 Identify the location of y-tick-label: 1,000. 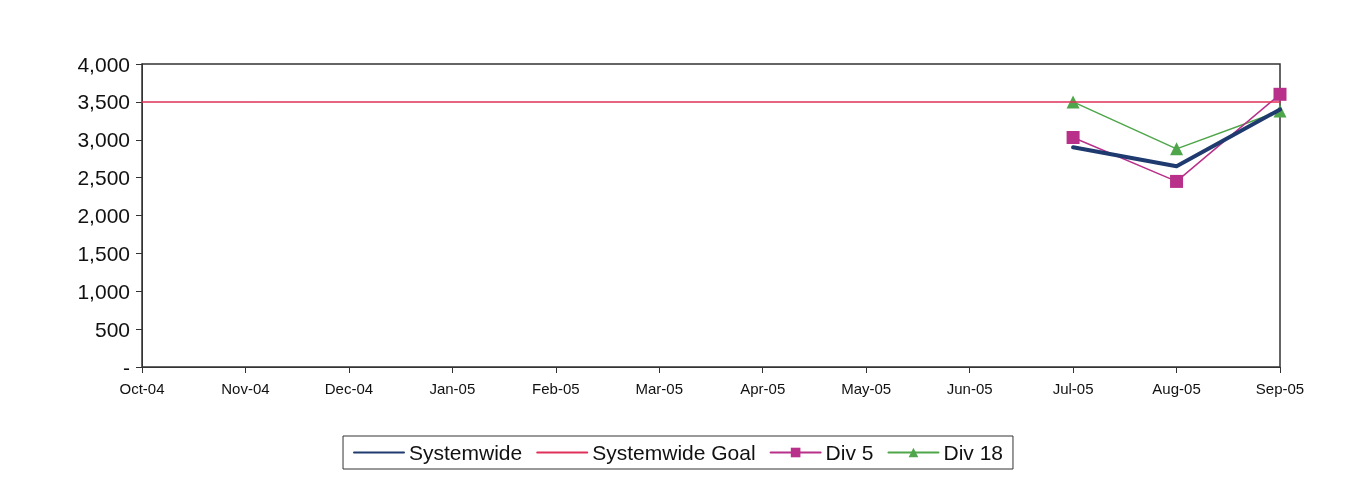
(103, 291).